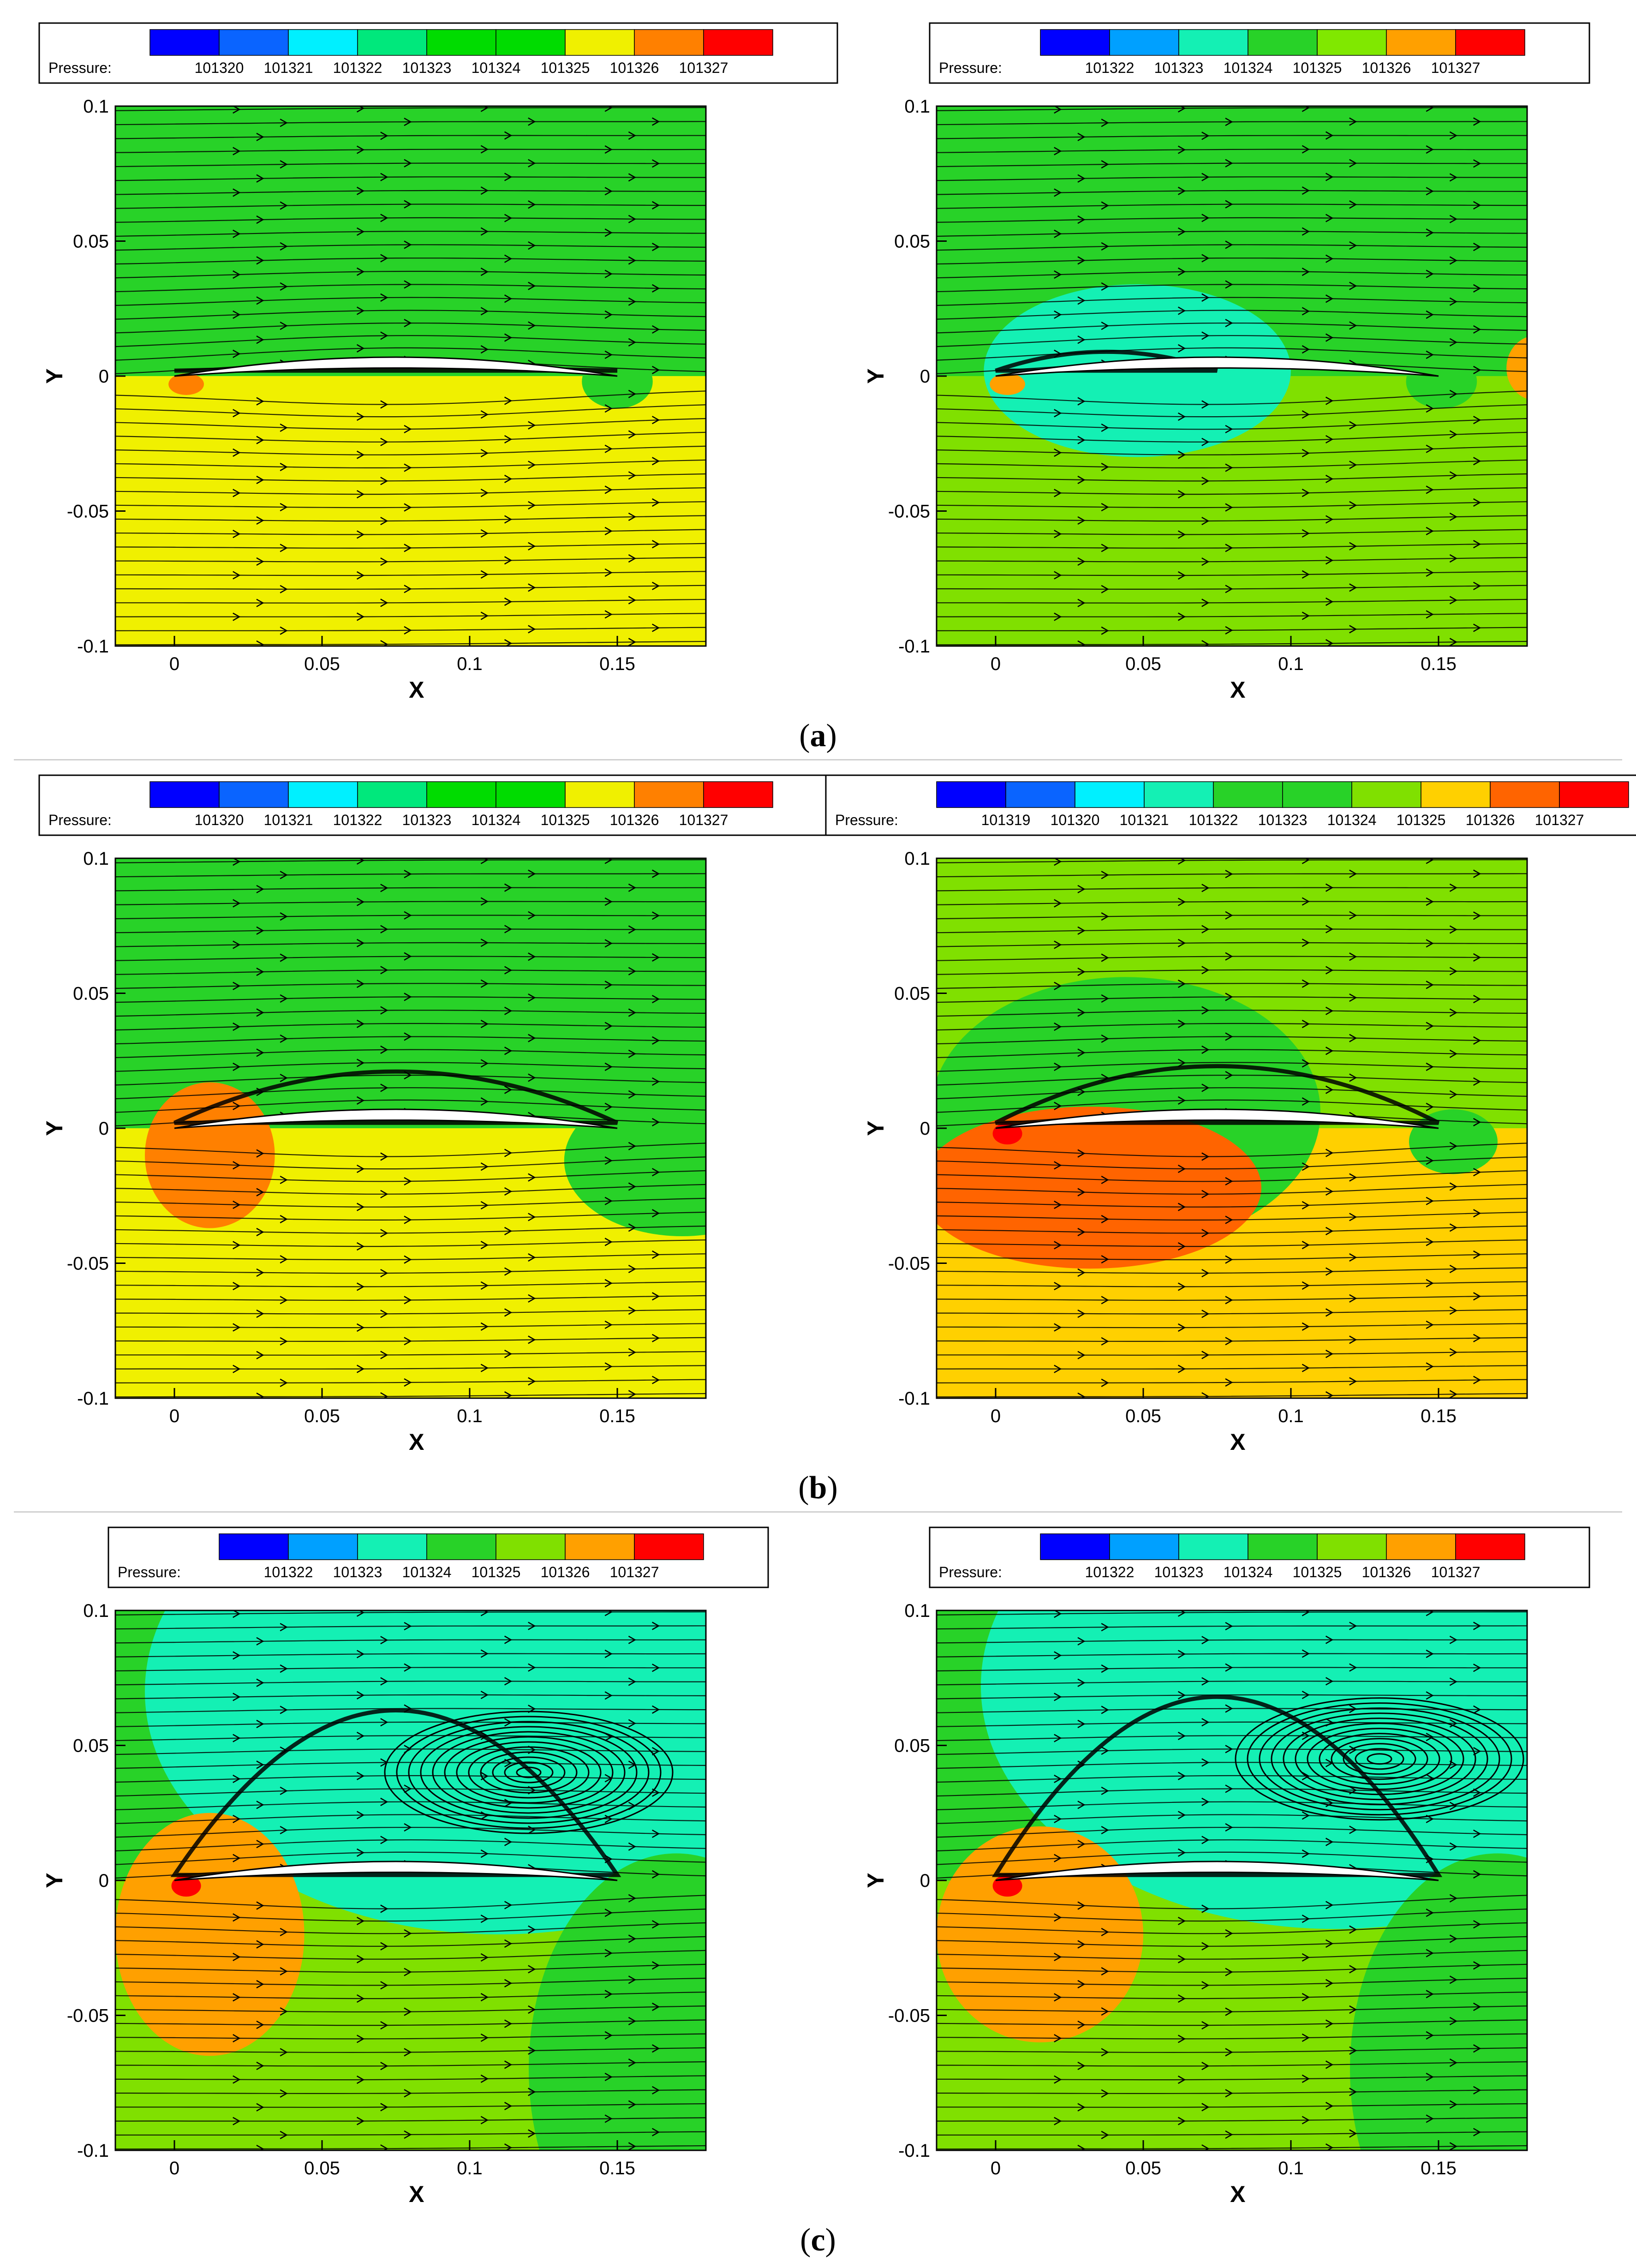 This screenshot has width=1636, height=2268. I want to click on legend-level-label: 101327, so click(703, 68).